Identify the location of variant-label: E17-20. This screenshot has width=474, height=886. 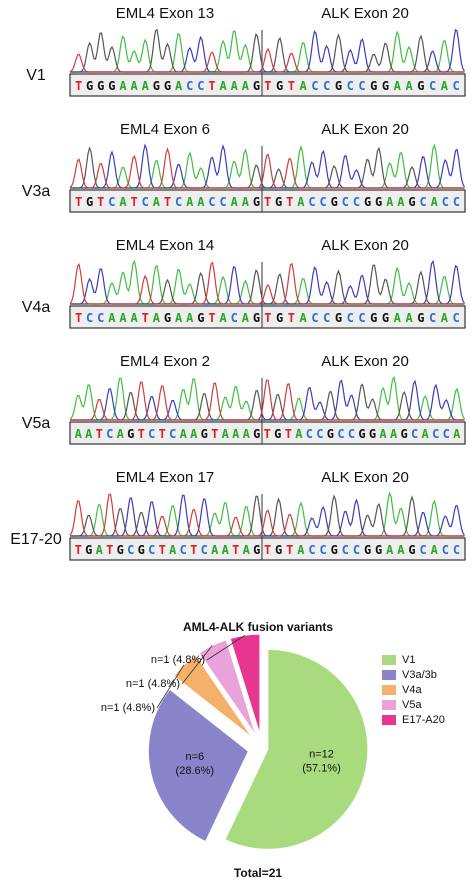
(36, 539).